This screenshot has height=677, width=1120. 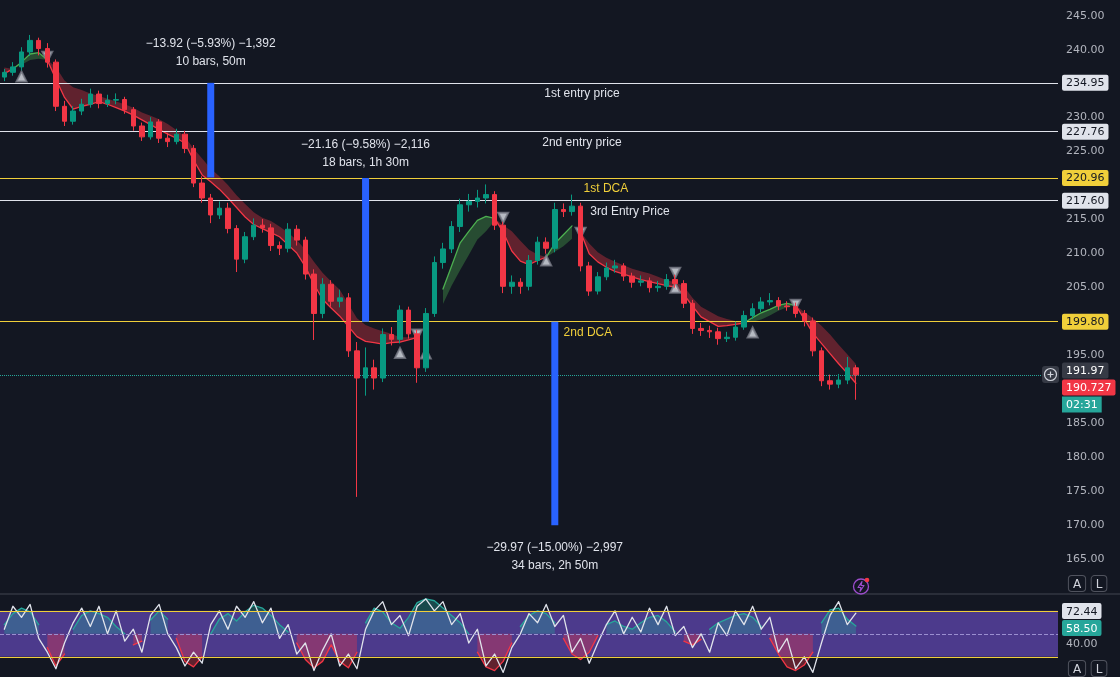 What do you see at coordinates (1085, 491) in the screenshot?
I see `y-tick-label: 175.00` at bounding box center [1085, 491].